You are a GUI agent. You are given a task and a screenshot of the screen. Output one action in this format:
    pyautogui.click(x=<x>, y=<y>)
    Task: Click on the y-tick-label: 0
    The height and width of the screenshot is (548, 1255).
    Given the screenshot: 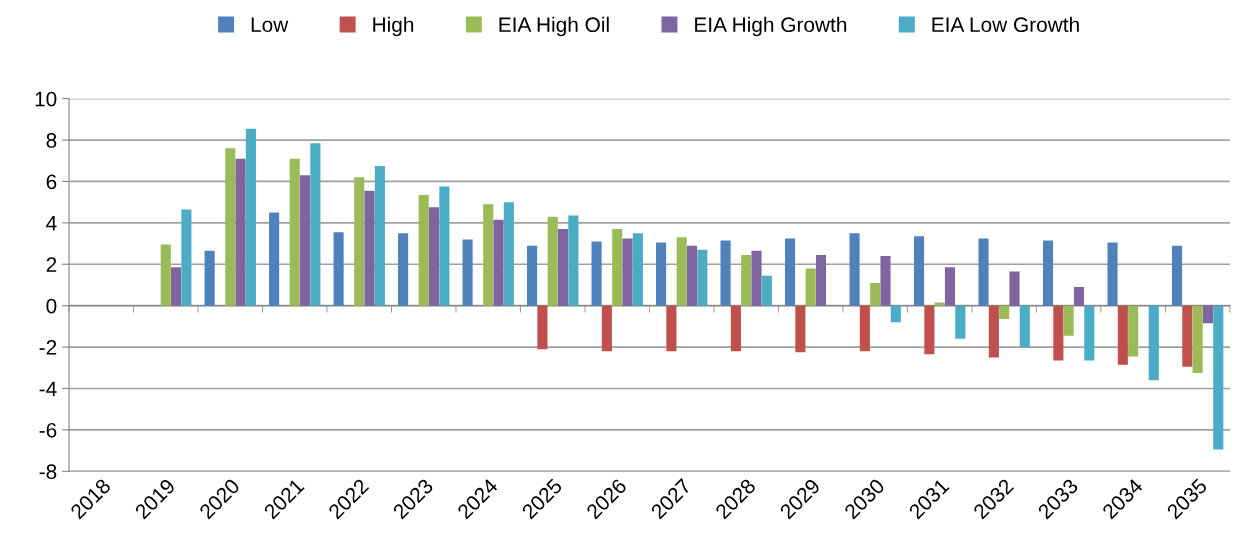 What is the action you would take?
    pyautogui.click(x=51, y=306)
    